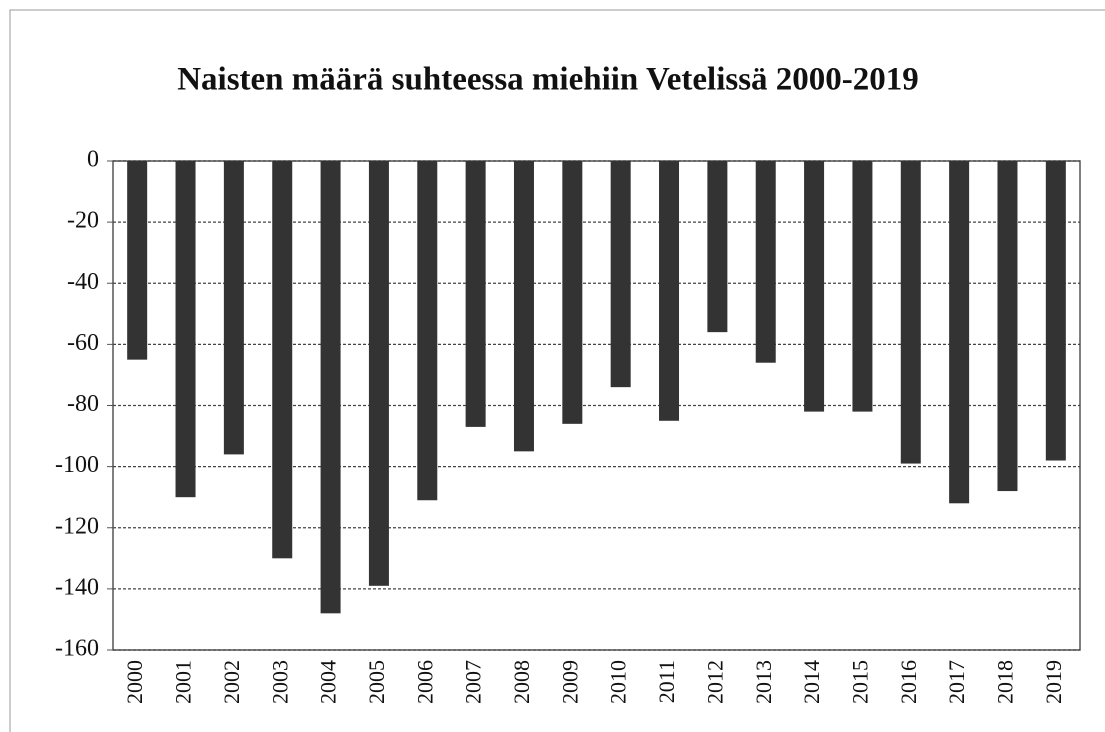 The width and height of the screenshot is (1105, 732). I want to click on y-tick-label: -40, so click(83, 282).